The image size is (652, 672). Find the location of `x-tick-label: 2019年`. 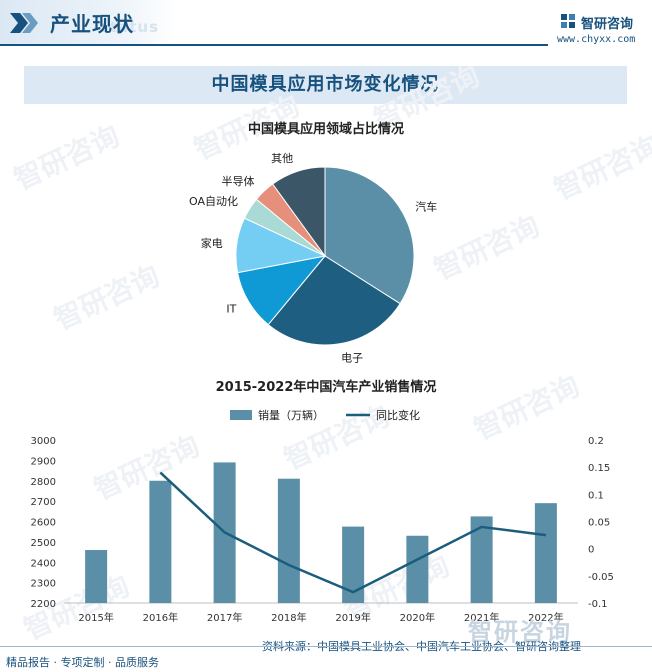

x-tick-label: 2019年 is located at coordinates (352, 617).